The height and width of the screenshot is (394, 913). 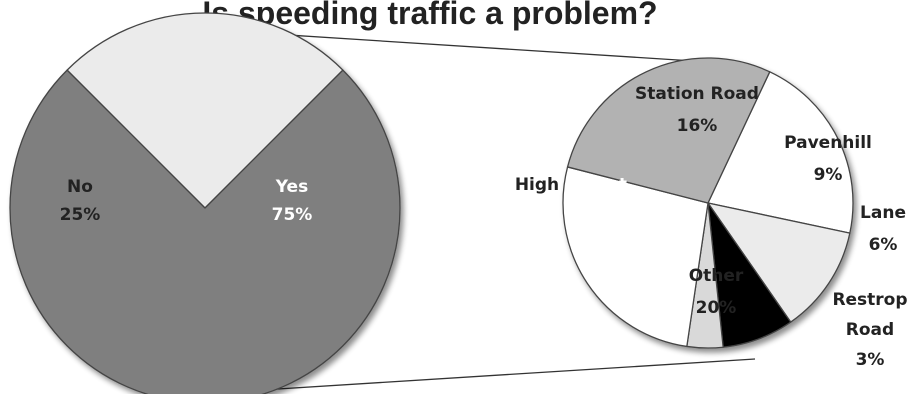 I want to click on data-label-high-street-part1: High, so click(x=537, y=185).